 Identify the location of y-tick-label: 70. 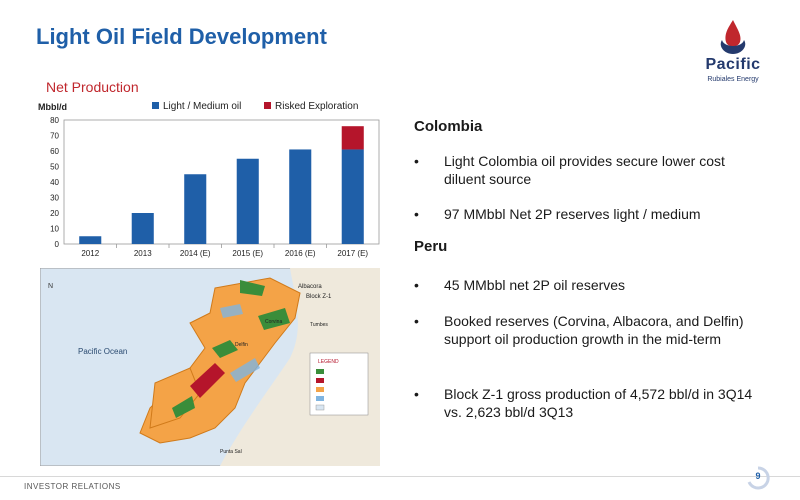
(54, 136).